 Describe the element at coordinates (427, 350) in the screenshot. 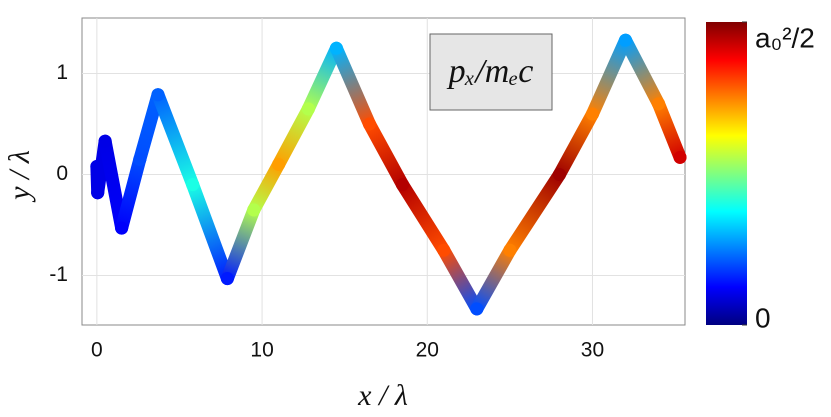

I see `x-tick-label: 20` at that location.